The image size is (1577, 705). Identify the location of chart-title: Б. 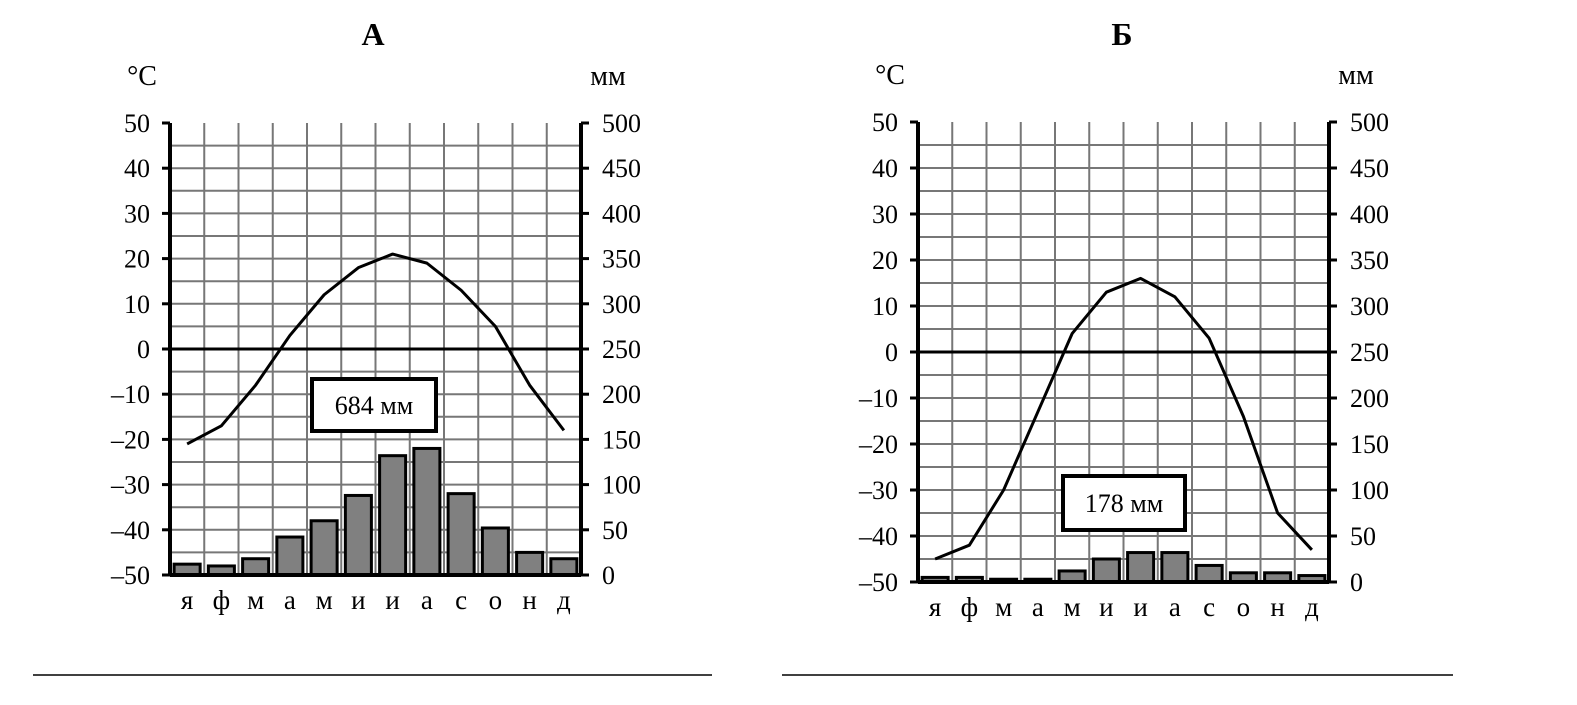
(1121, 34).